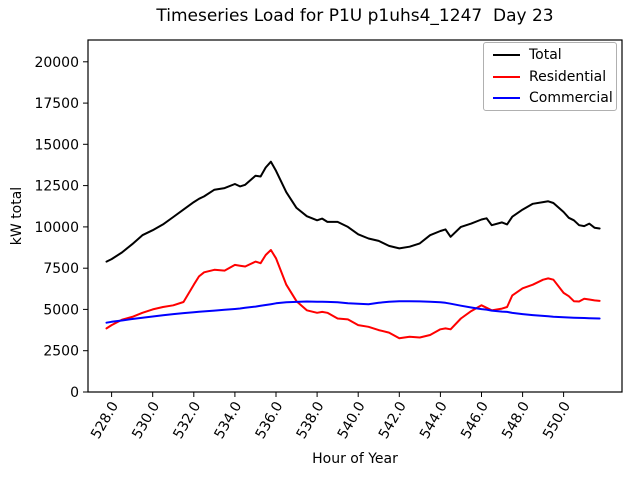 The width and height of the screenshot is (640, 480). Describe the element at coordinates (17, 216) in the screenshot. I see `y-axis-label: kW total` at that location.